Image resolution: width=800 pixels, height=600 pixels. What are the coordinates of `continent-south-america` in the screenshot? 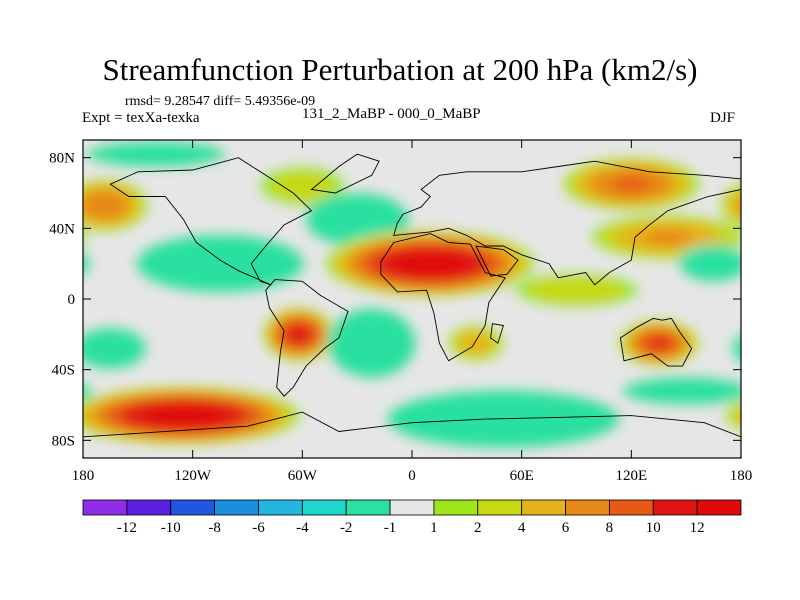 It's located at (307, 338).